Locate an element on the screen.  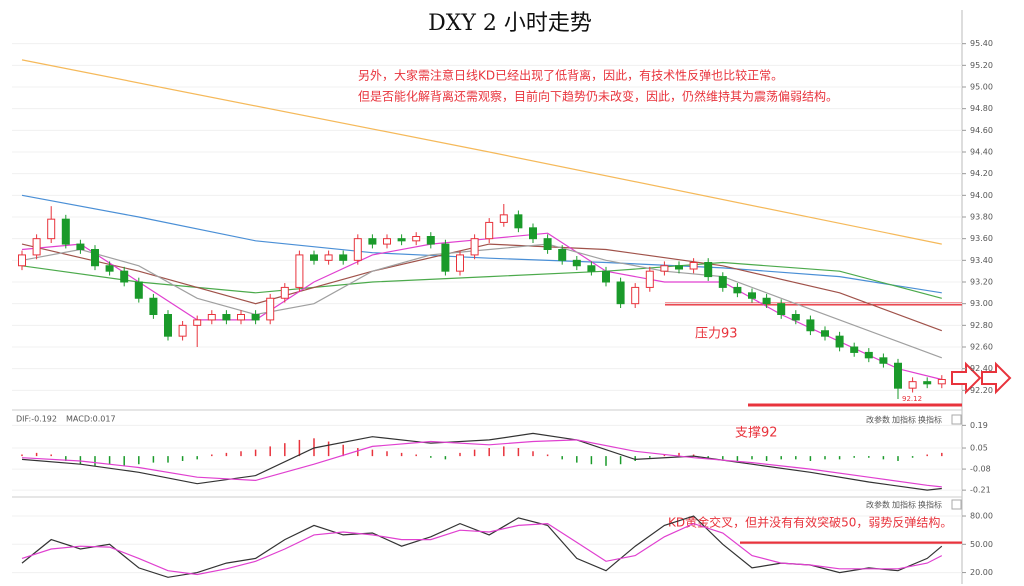
y-tick-label: 20.00 is located at coordinates (981, 572).